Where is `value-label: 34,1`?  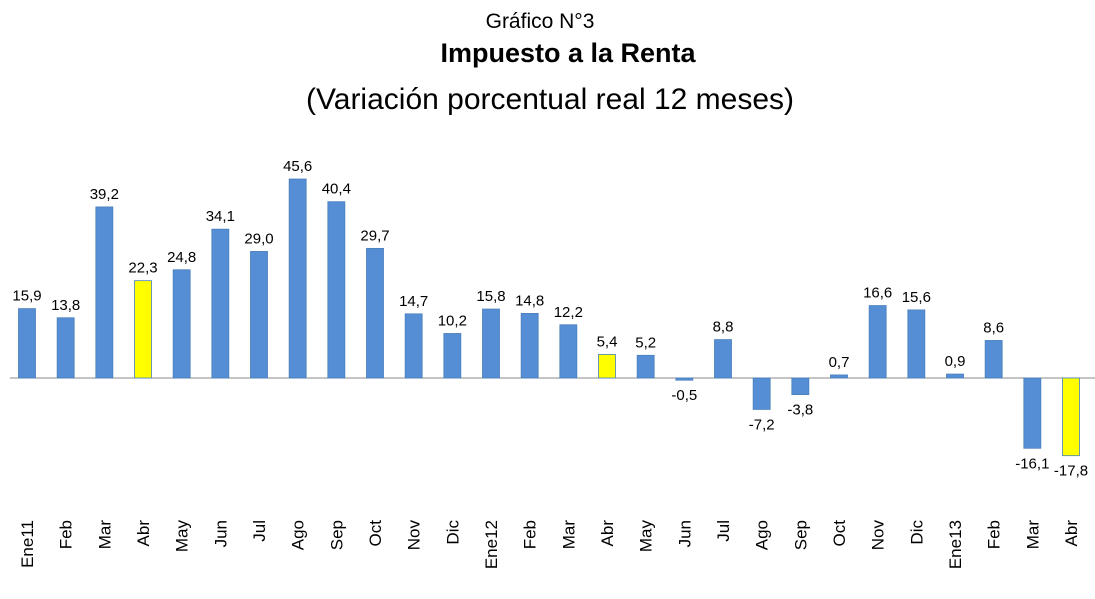 value-label: 34,1 is located at coordinates (220, 216).